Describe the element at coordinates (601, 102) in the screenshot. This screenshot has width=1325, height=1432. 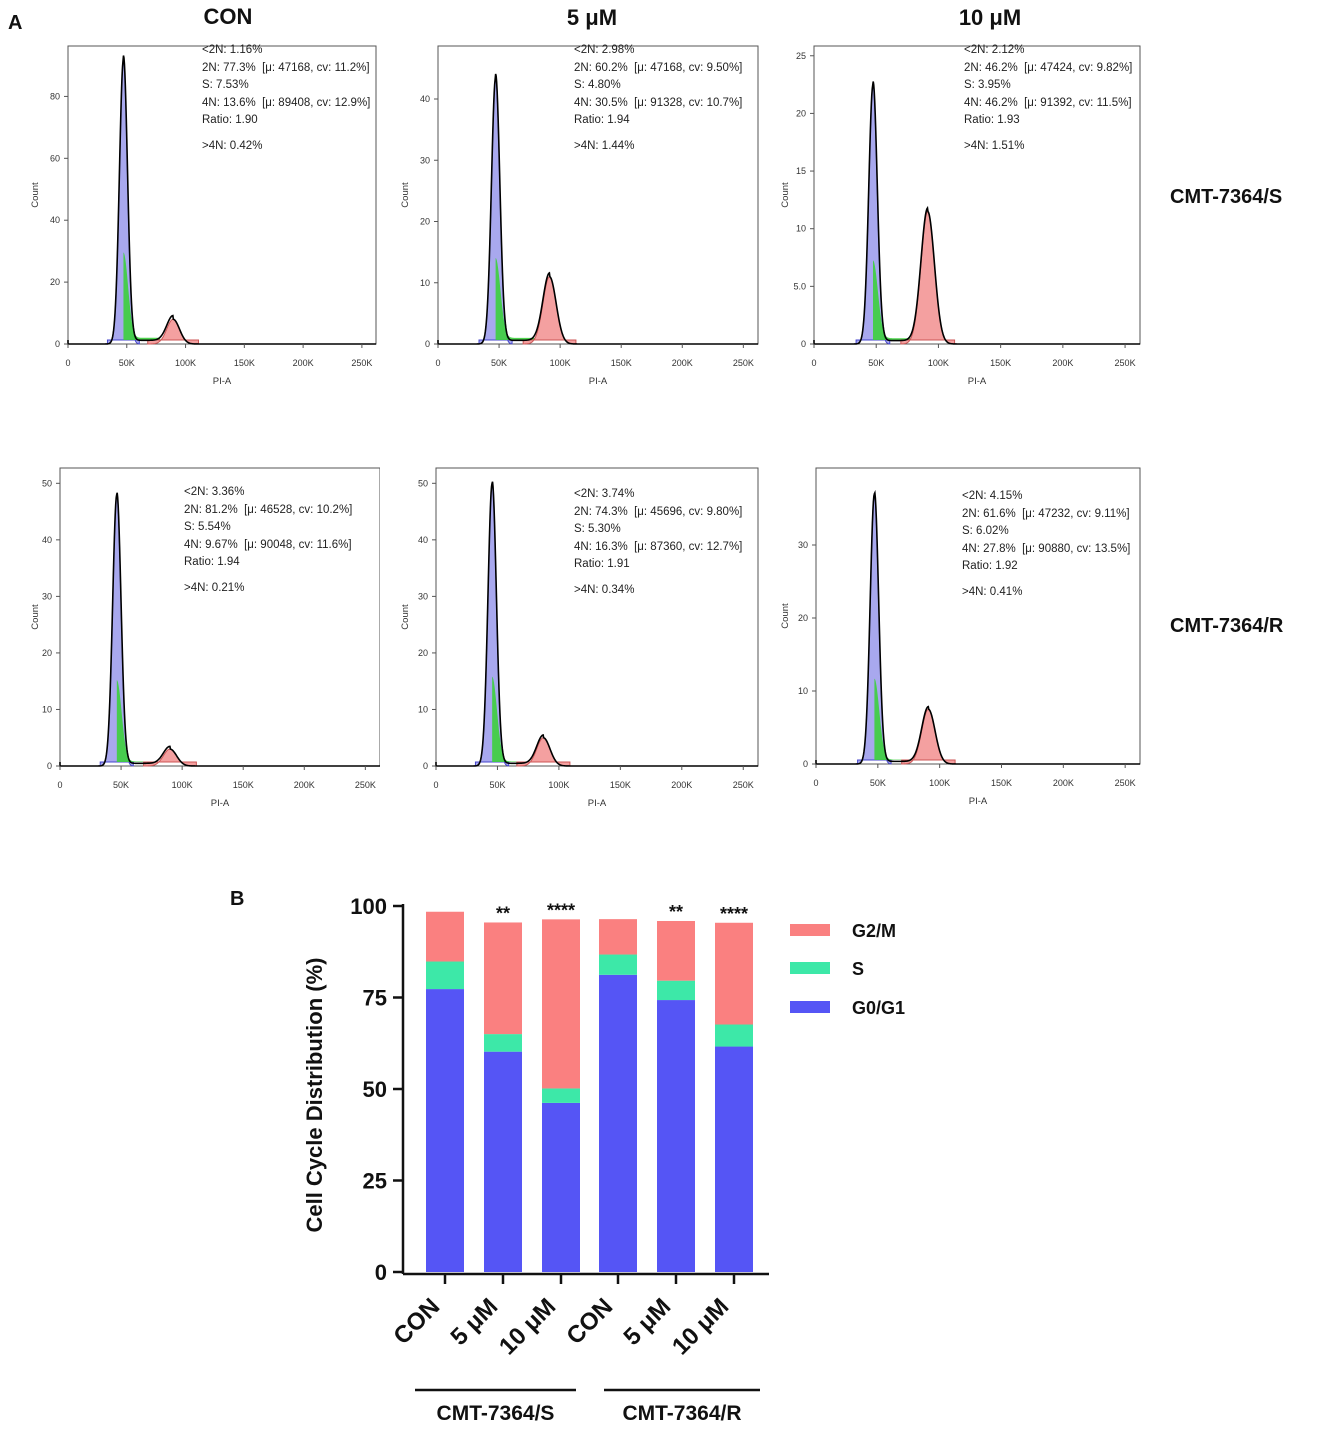
I see `statistic-value: 4N: 30.5%` at that location.